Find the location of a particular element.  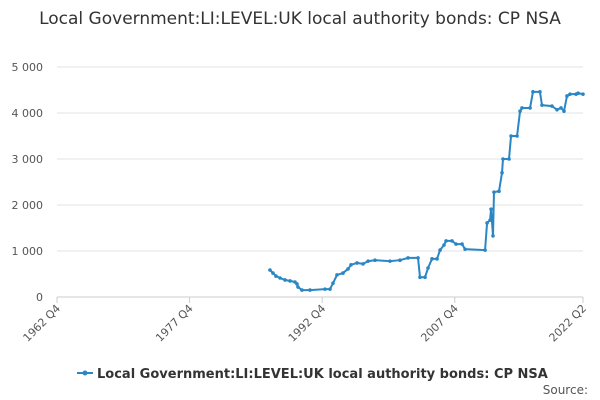

x-tick-label: 1962 Q4 is located at coordinates (42, 323).